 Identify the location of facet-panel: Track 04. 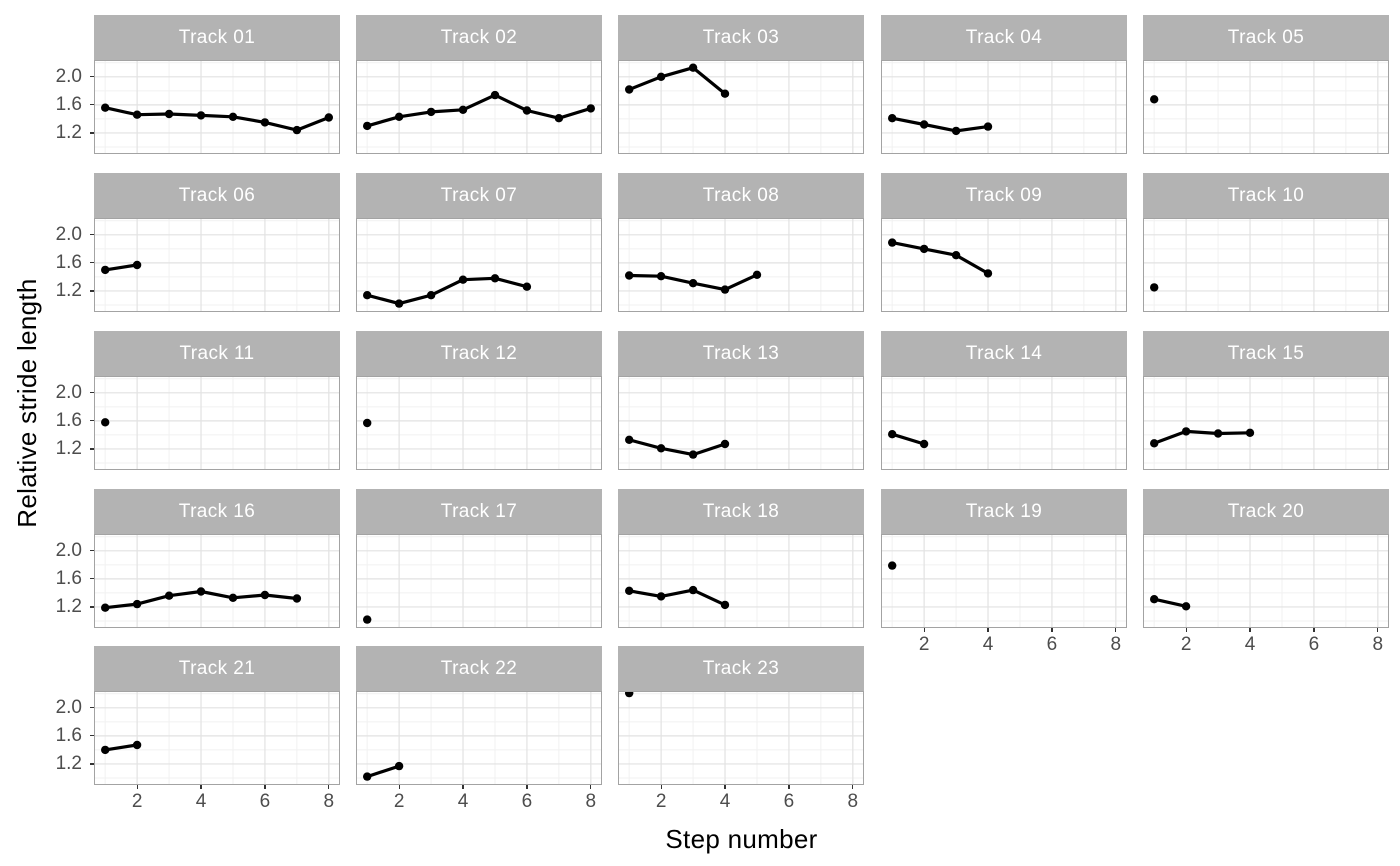
(1004, 84).